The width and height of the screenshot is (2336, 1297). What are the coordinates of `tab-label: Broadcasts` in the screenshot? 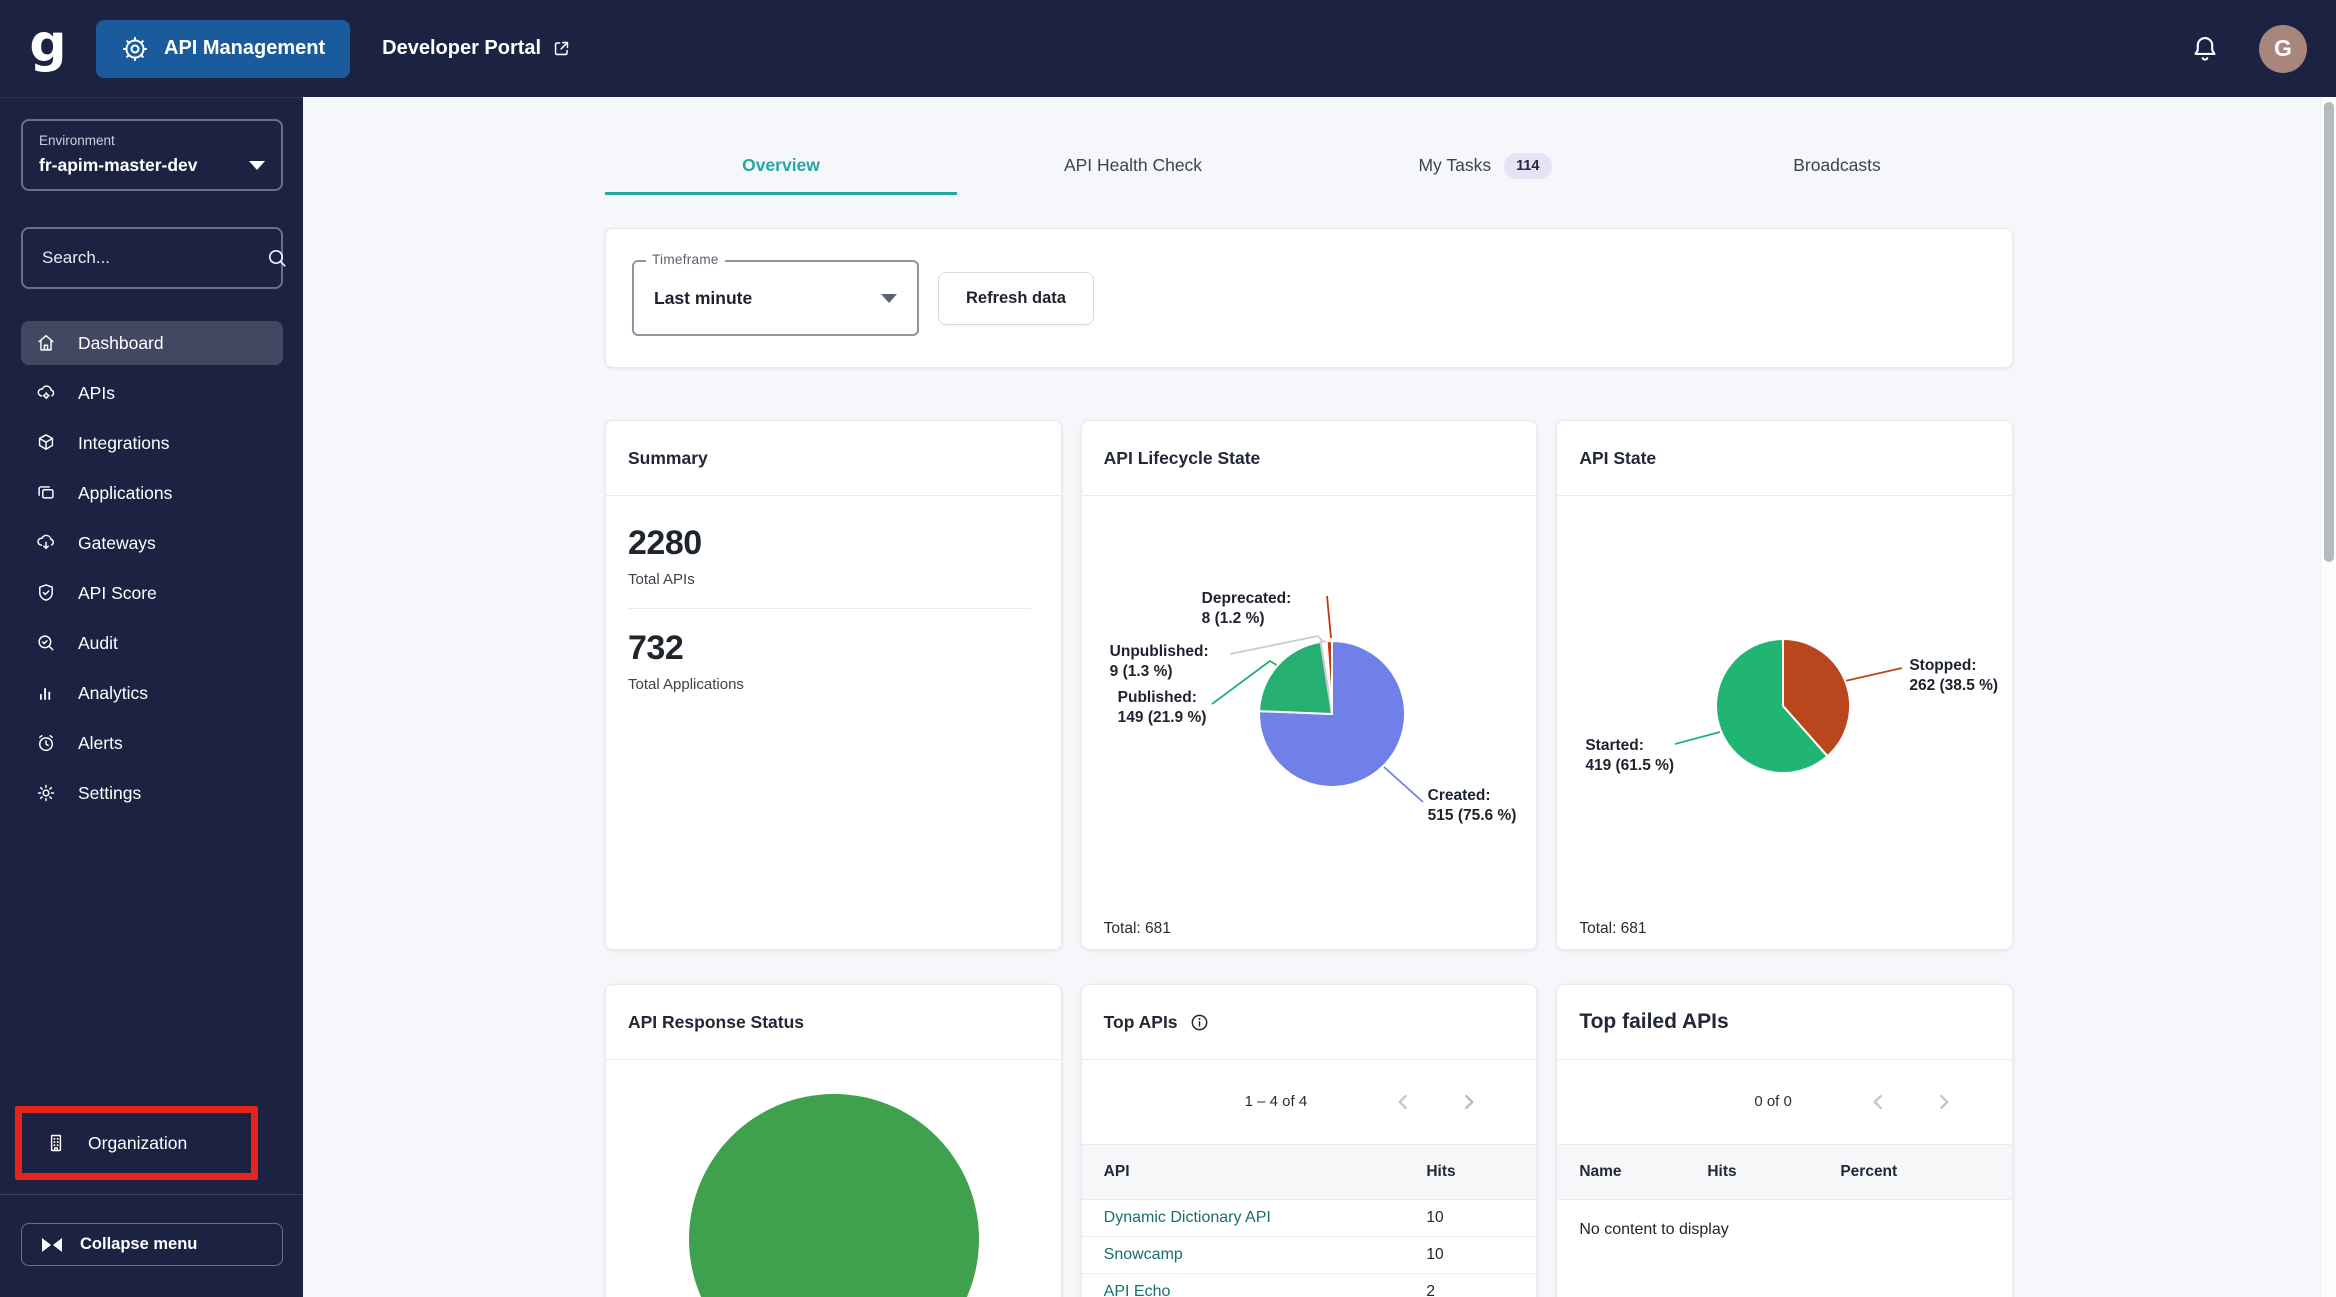 It's located at (1837, 165).